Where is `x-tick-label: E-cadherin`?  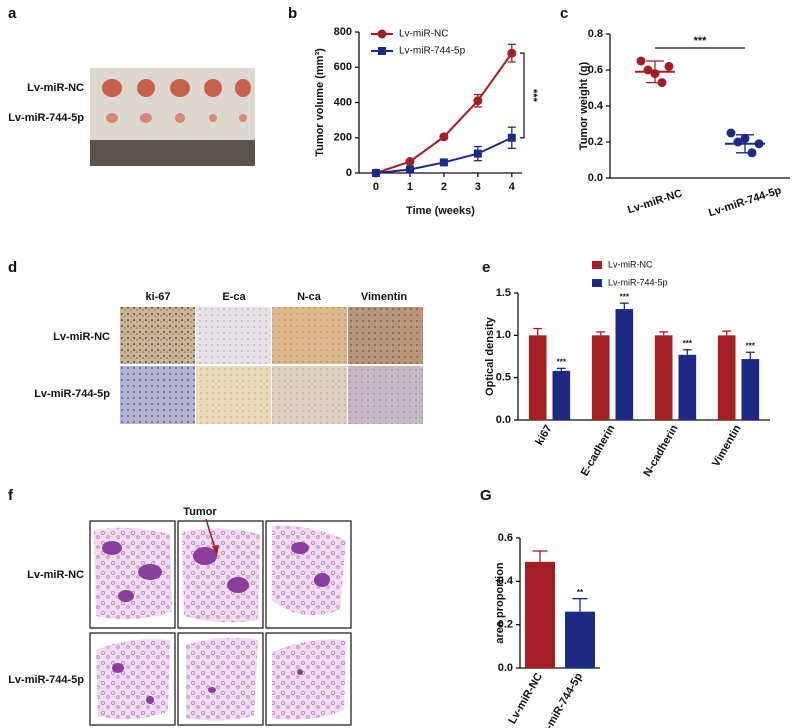
x-tick-label: E-cadherin is located at coordinates (598, 450).